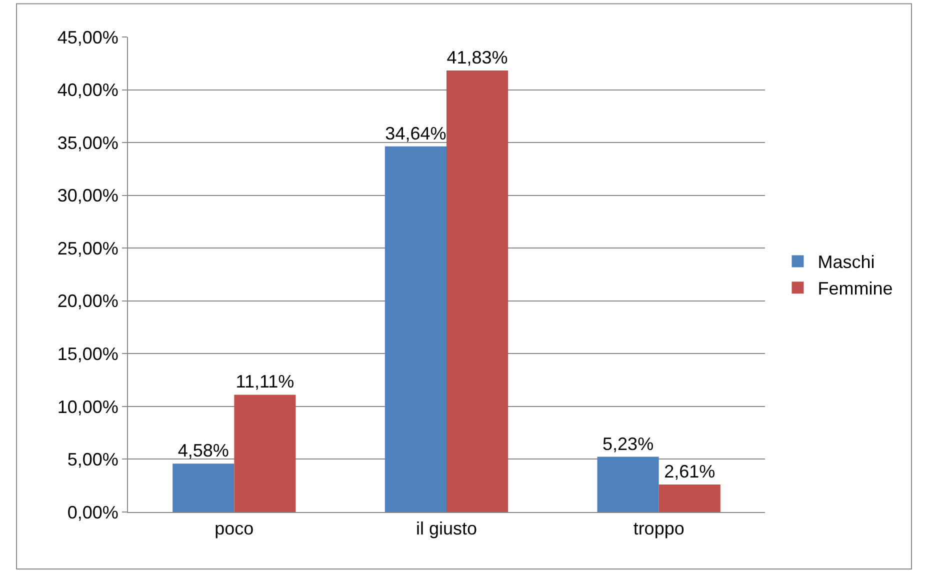  Describe the element at coordinates (92, 460) in the screenshot. I see `y-tick-label: 5,00%` at that location.